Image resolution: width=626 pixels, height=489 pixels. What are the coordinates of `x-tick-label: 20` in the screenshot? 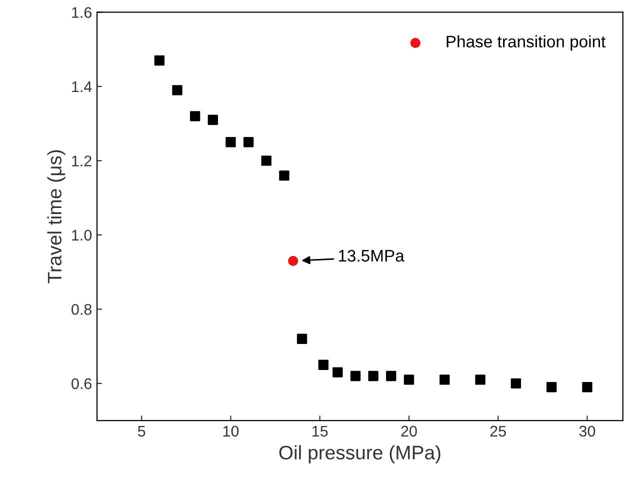 It's located at (409, 431).